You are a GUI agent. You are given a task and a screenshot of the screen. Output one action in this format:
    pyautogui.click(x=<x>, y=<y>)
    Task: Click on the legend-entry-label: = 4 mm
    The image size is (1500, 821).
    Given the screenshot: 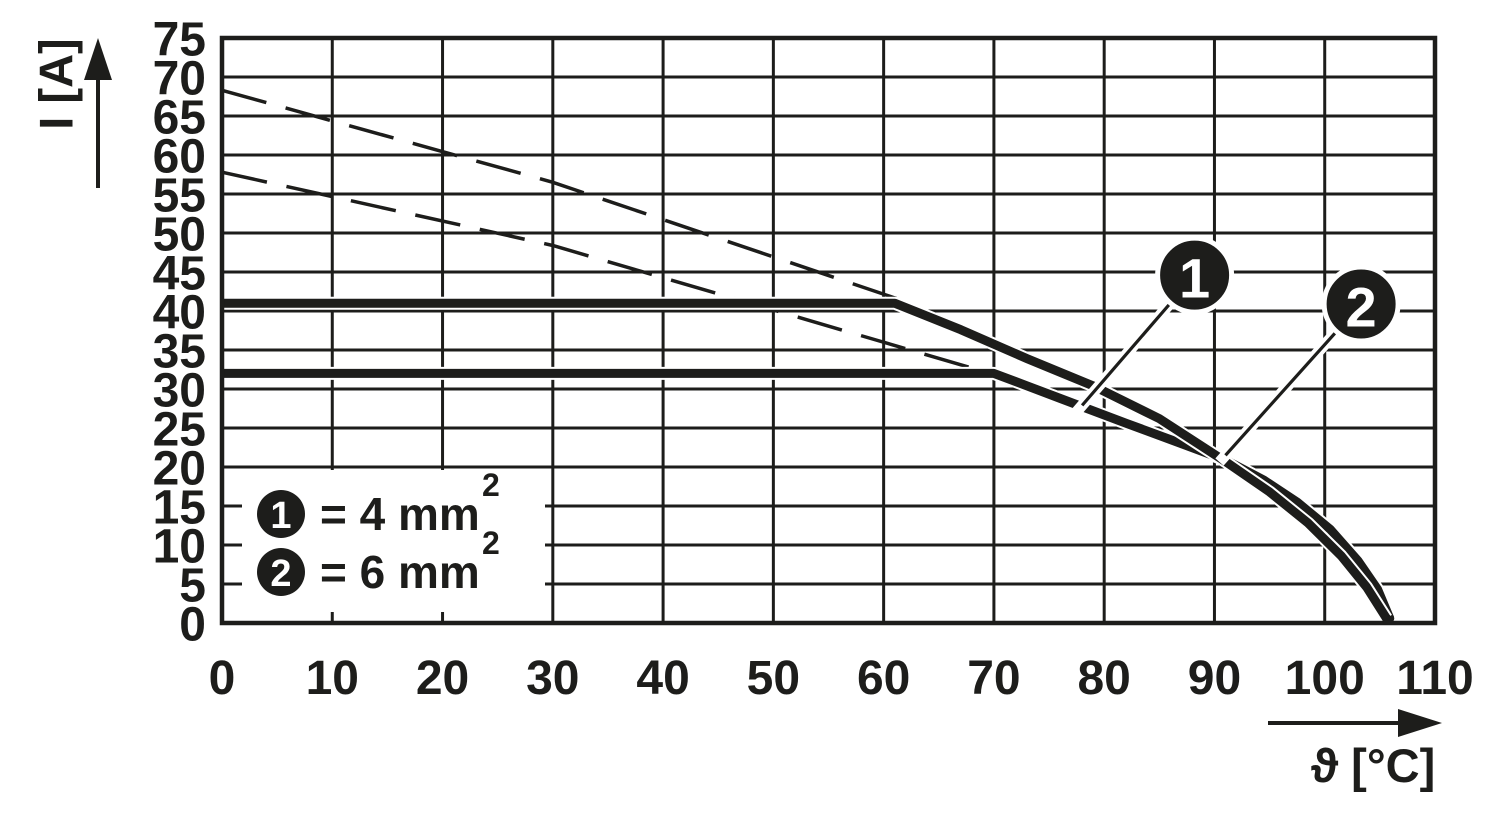 What is the action you would take?
    pyautogui.click(x=400, y=514)
    